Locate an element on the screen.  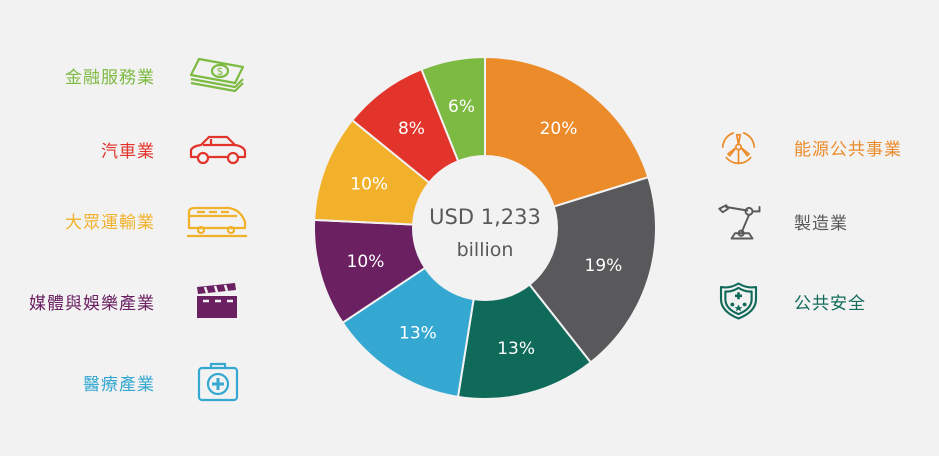
legend-label: 大眾運輸業 is located at coordinates (110, 222).